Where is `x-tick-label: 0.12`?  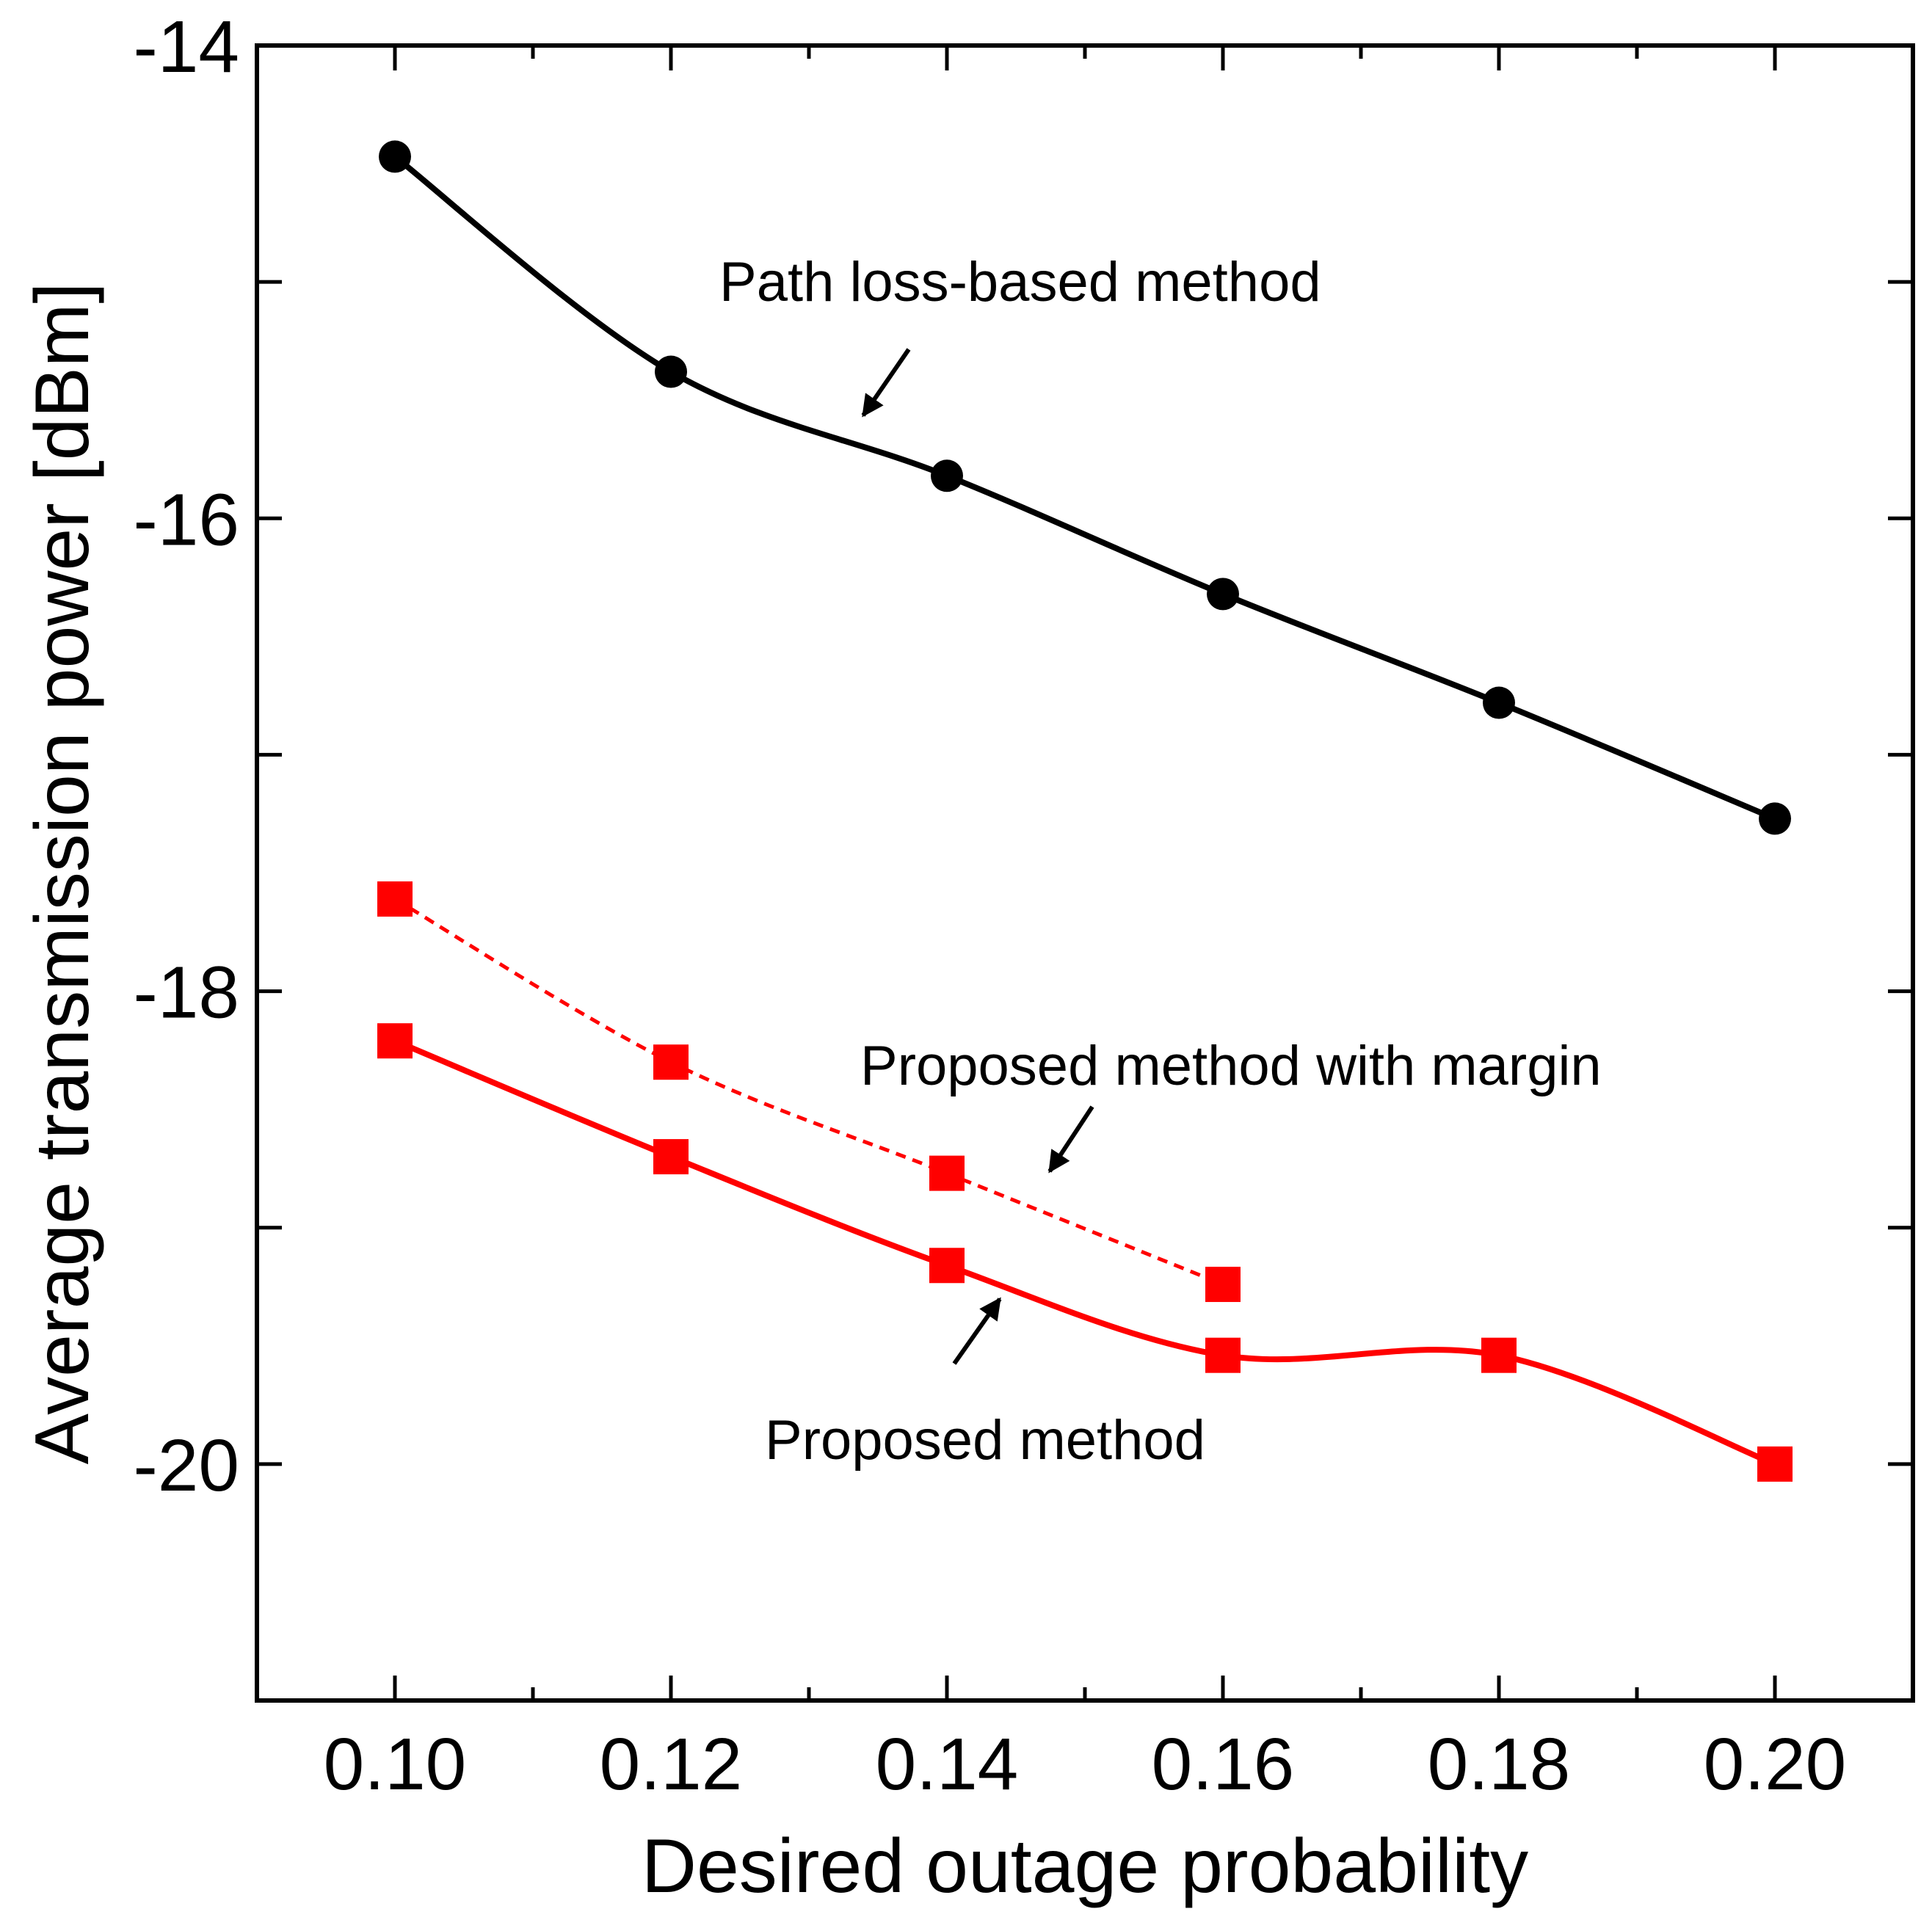
x-tick-label: 0.12 is located at coordinates (671, 1764).